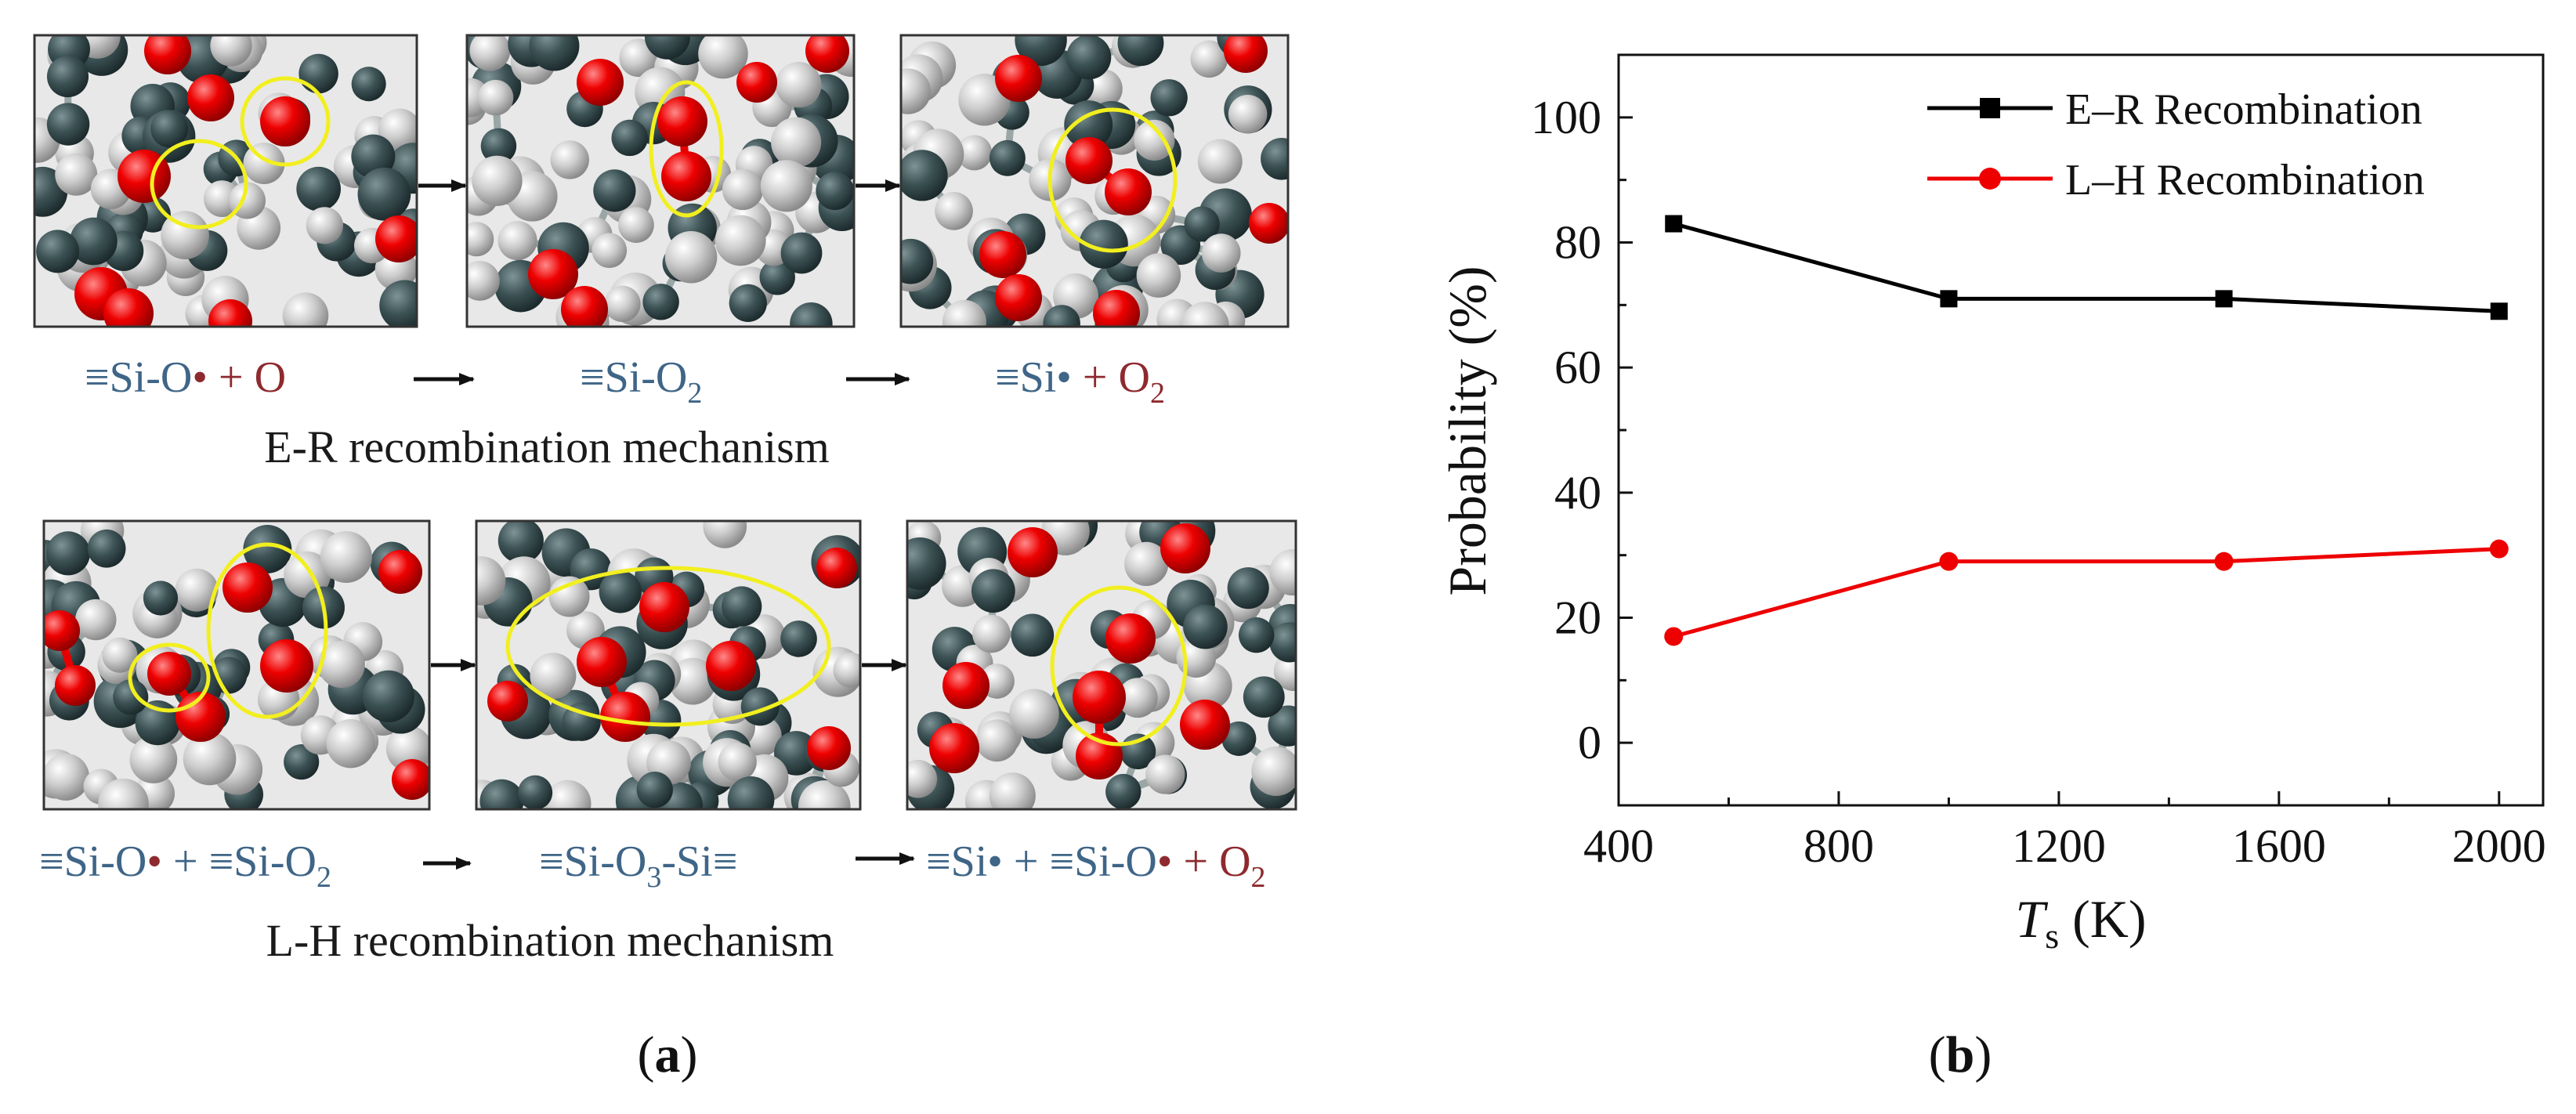 Image resolution: width=2576 pixels, height=1114 pixels. I want to click on lh-reactant: ≡Si-O• + ≡Si-O2, so click(185, 866).